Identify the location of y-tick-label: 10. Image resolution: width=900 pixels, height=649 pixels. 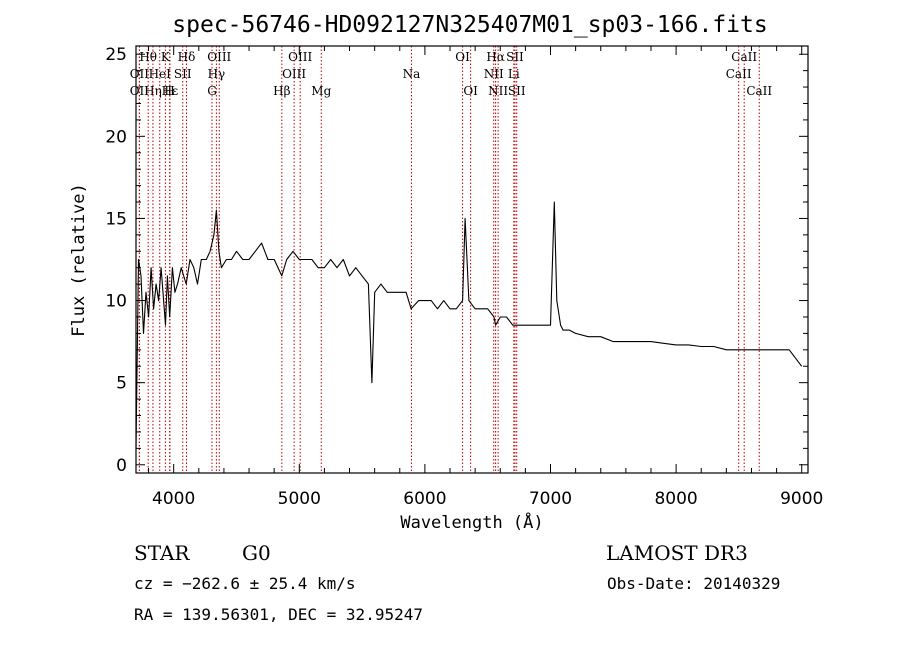
(116, 302).